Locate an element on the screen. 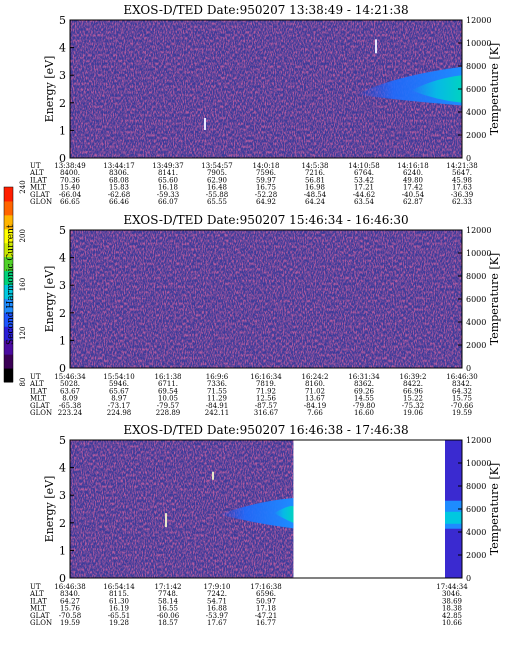 This screenshot has height=649, width=505. table-cell: 7819. is located at coordinates (266, 384).